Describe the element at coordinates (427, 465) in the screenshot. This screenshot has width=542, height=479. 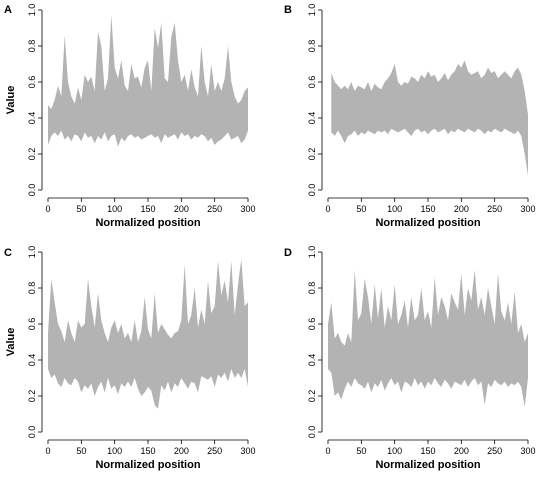
I see `panel-d-x-axis-title: Normalized position` at that location.